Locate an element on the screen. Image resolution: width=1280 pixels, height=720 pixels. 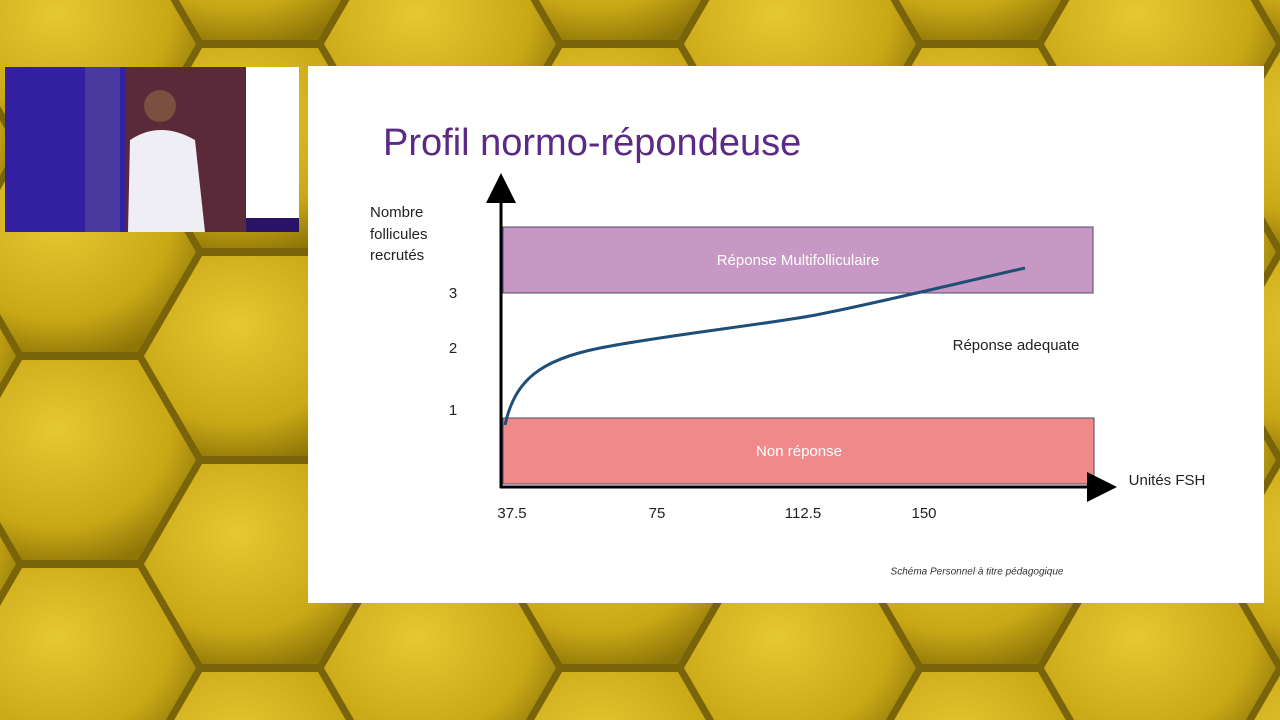
zone-label: Réponse Multifolliculaire is located at coordinates (798, 260).